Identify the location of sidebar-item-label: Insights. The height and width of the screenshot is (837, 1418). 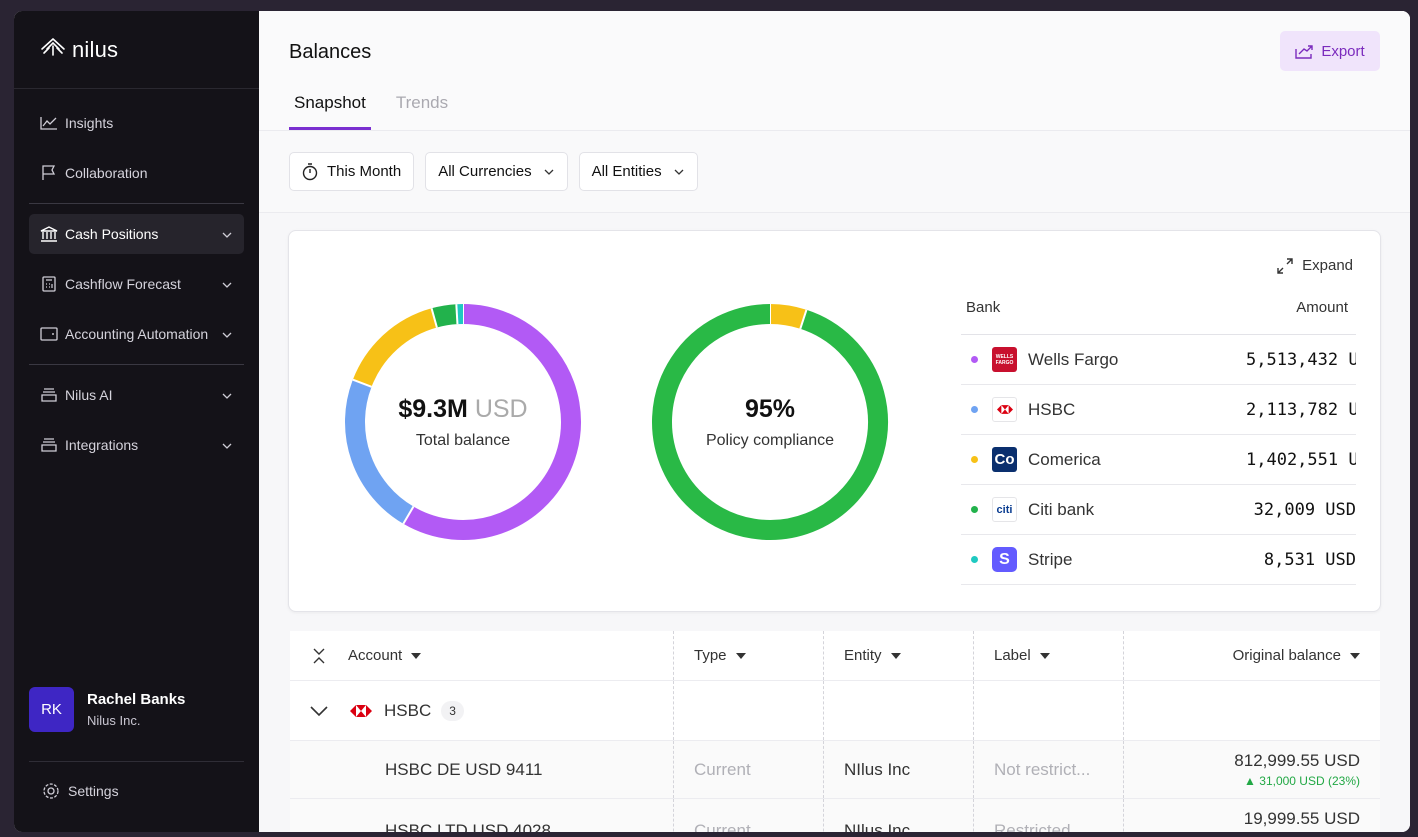
(89, 123).